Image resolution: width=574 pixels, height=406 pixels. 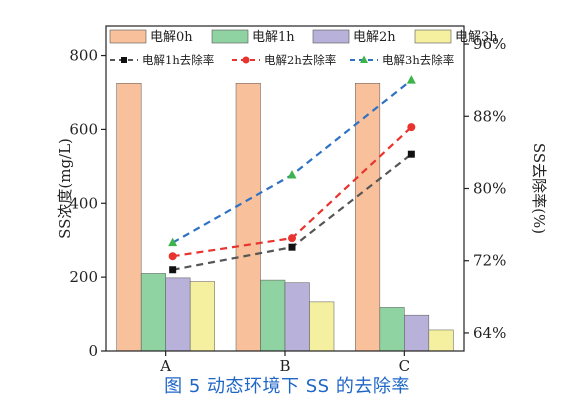 I want to click on x-tick-label: A, so click(x=165, y=364).